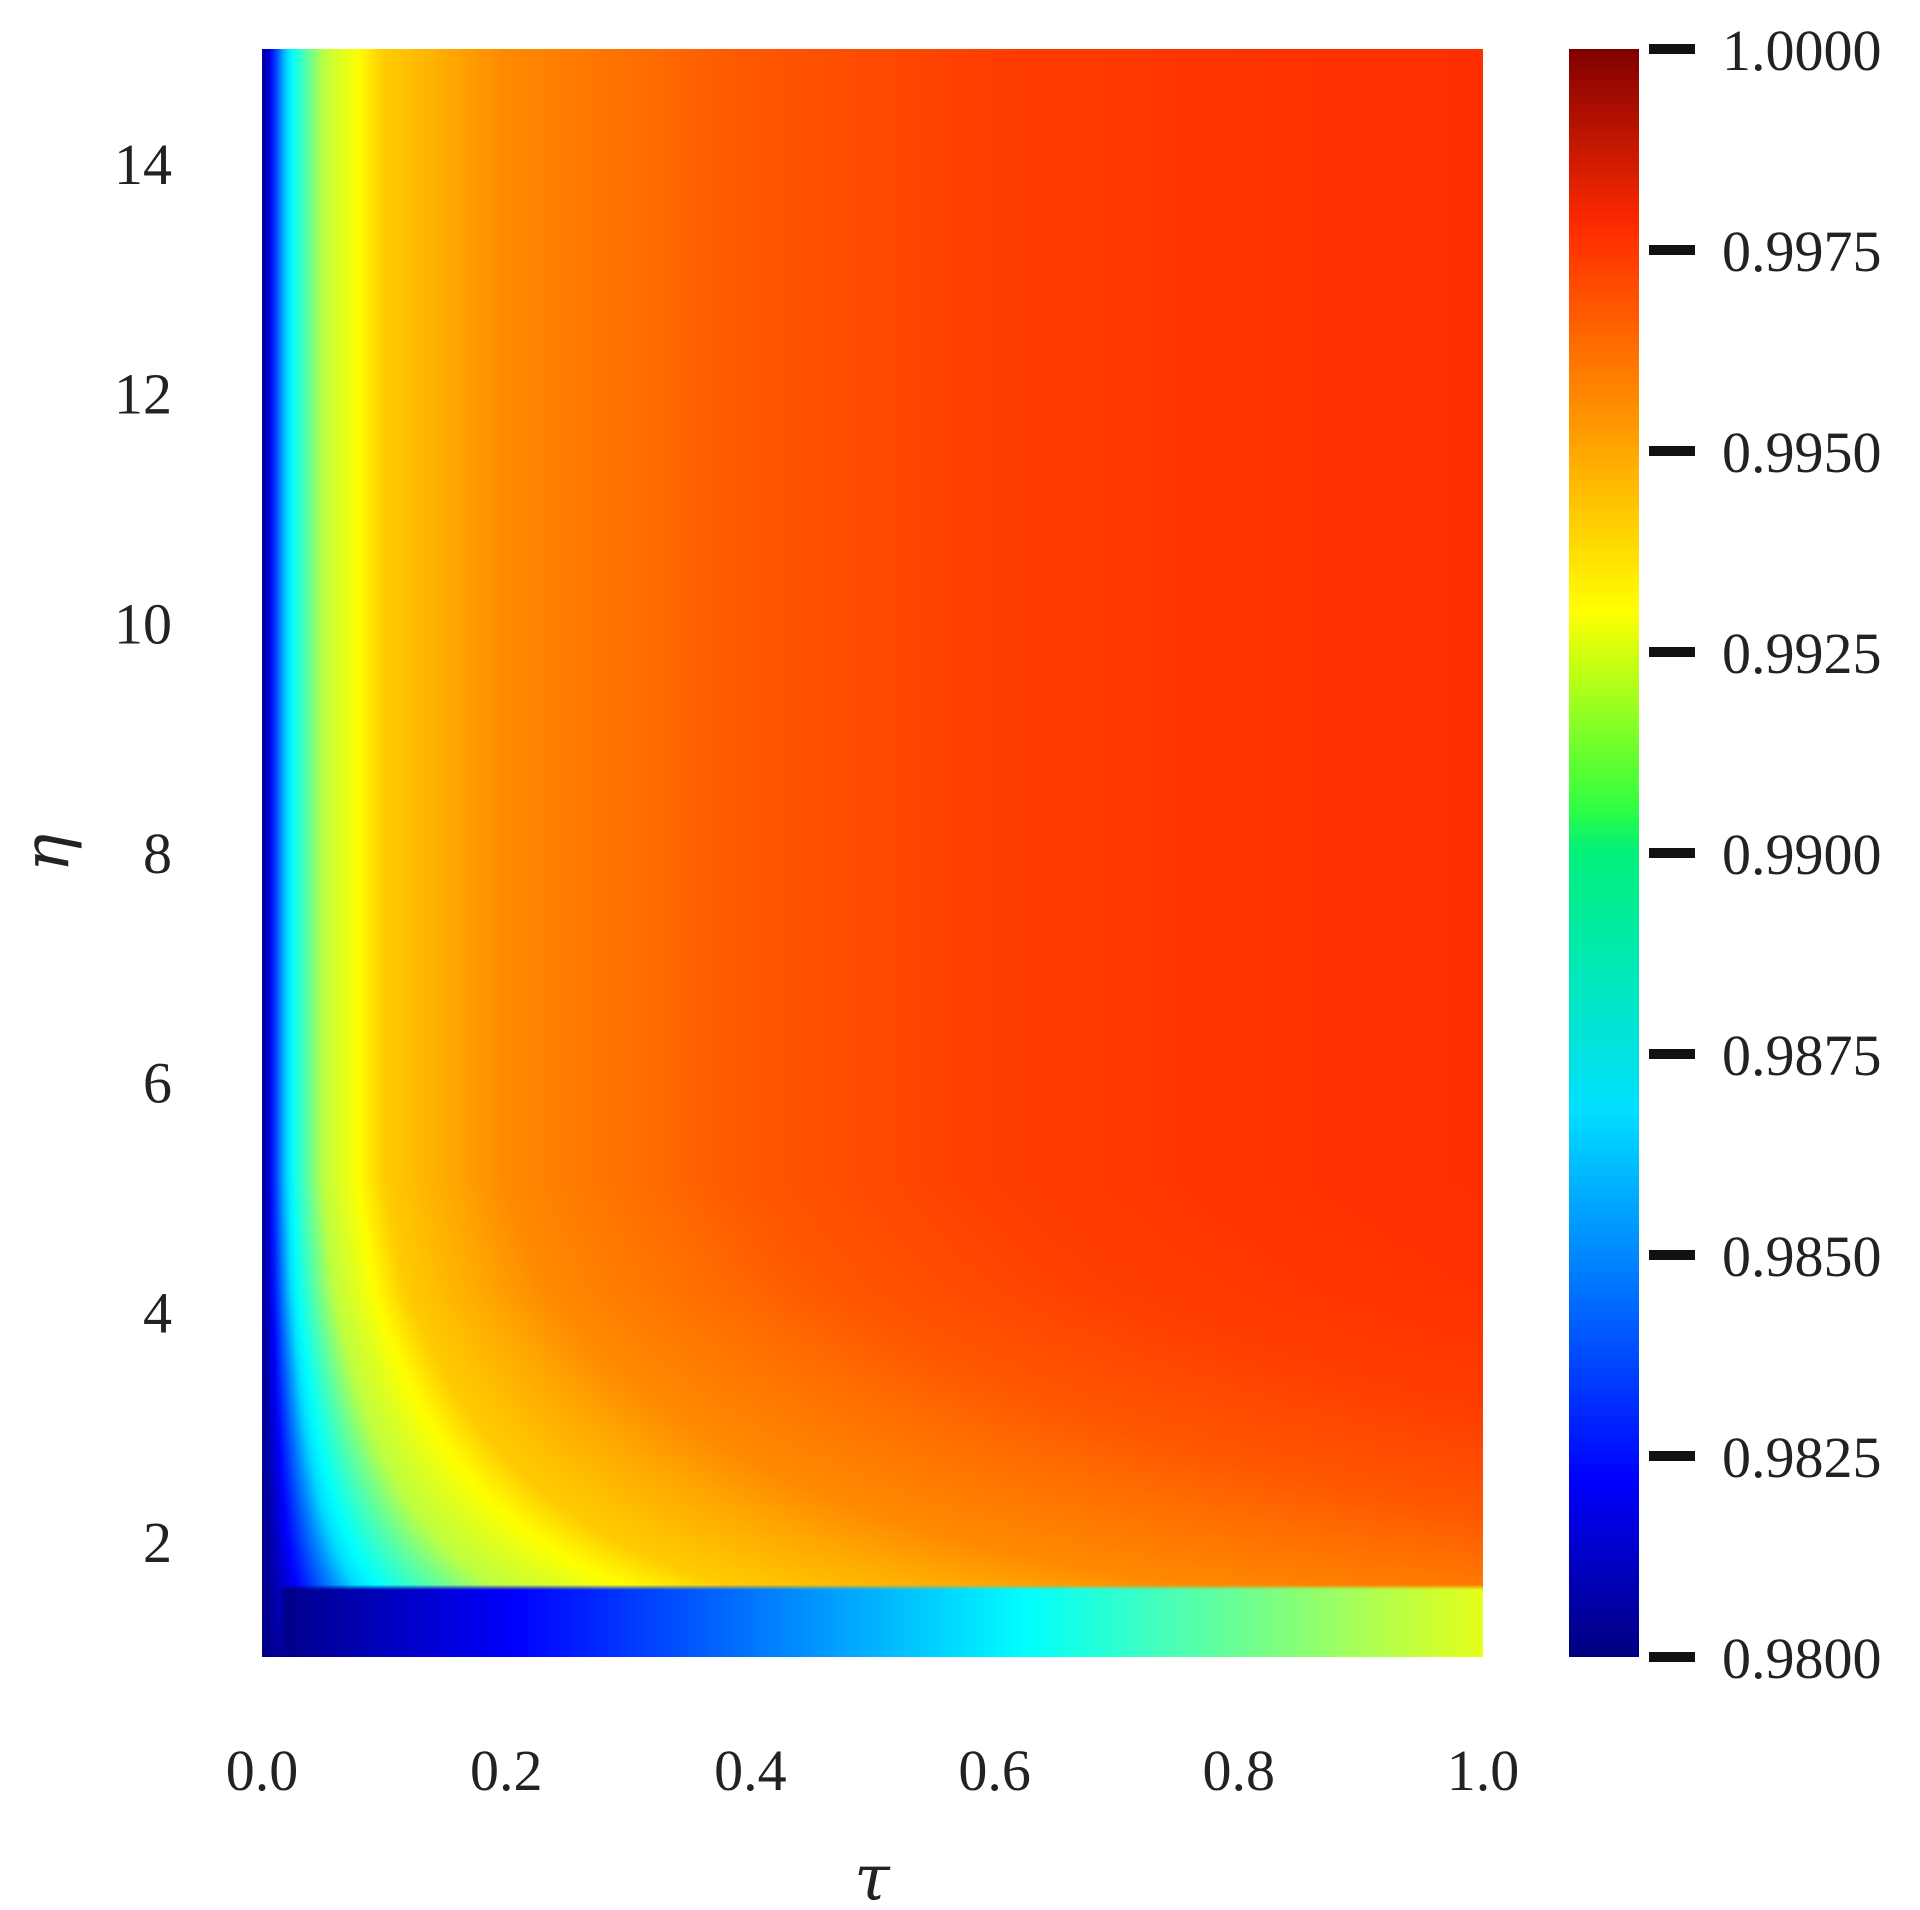 This screenshot has width=1920, height=1910. What do you see at coordinates (157, 1312) in the screenshot?
I see `y-tick-label: 4` at bounding box center [157, 1312].